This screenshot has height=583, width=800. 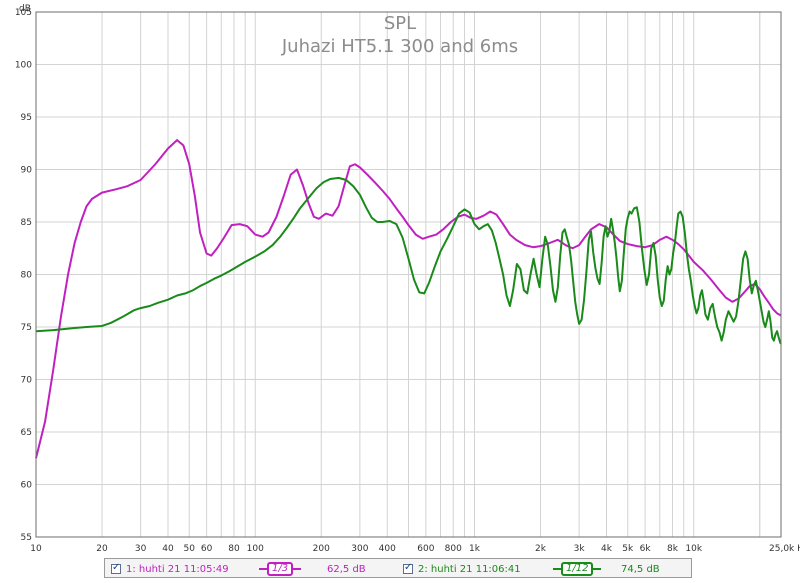 I want to click on x-tick-label: 100, so click(x=255, y=549).